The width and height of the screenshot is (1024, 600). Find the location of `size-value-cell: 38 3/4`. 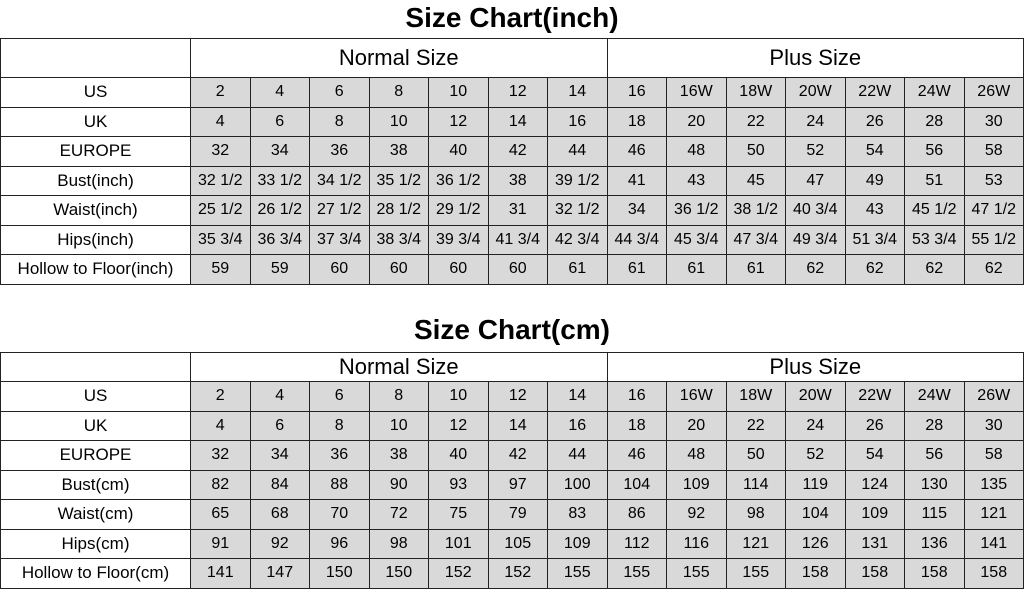

size-value-cell: 38 3/4 is located at coordinates (398, 239).